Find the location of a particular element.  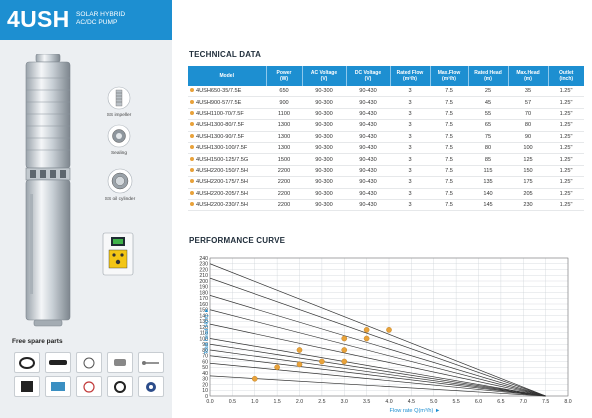

cell-value: 90 is located at coordinates (528, 136).